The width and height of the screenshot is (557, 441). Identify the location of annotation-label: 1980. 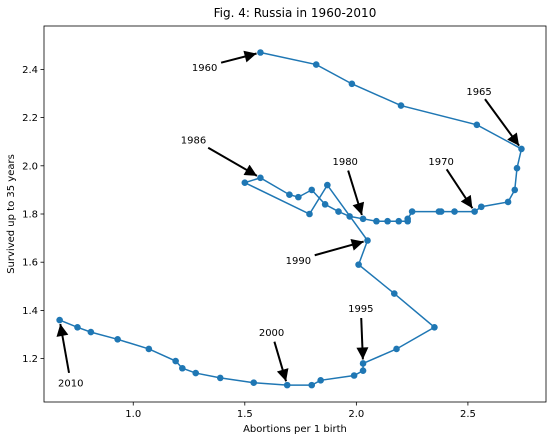
(344, 162).